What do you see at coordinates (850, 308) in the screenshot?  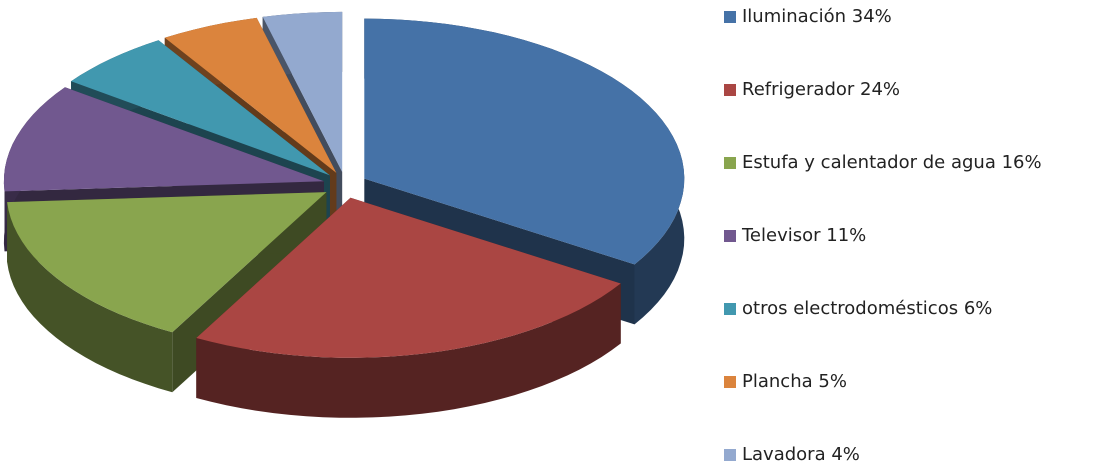 I see `legend-name: otros electrodomésticos` at bounding box center [850, 308].